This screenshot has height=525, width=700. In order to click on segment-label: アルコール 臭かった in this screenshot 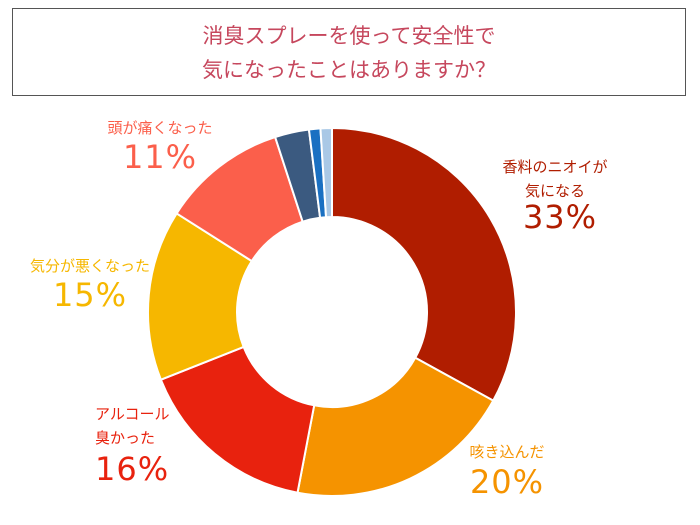, I will do `click(132, 426)`.